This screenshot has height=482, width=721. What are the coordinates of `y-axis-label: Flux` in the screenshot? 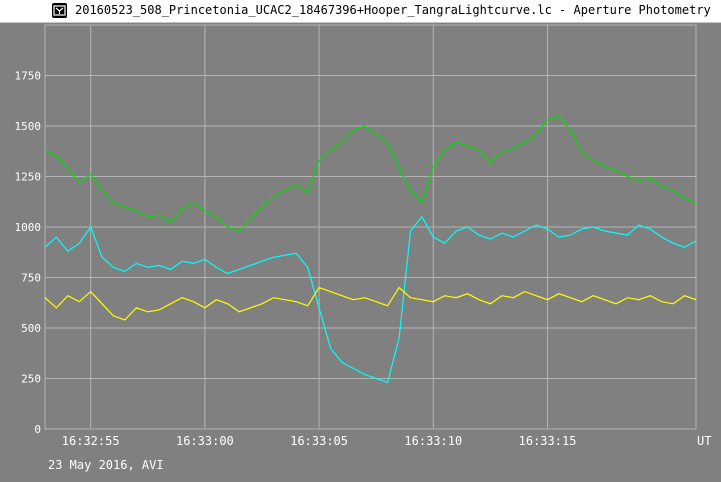 It's located at (27, 17).